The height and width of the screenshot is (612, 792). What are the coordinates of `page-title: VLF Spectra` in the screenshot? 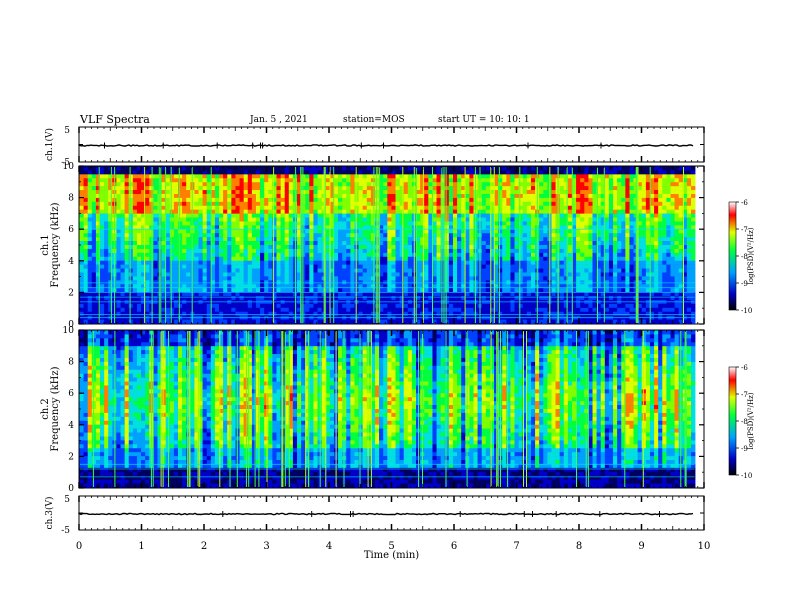 It's located at (115, 119).